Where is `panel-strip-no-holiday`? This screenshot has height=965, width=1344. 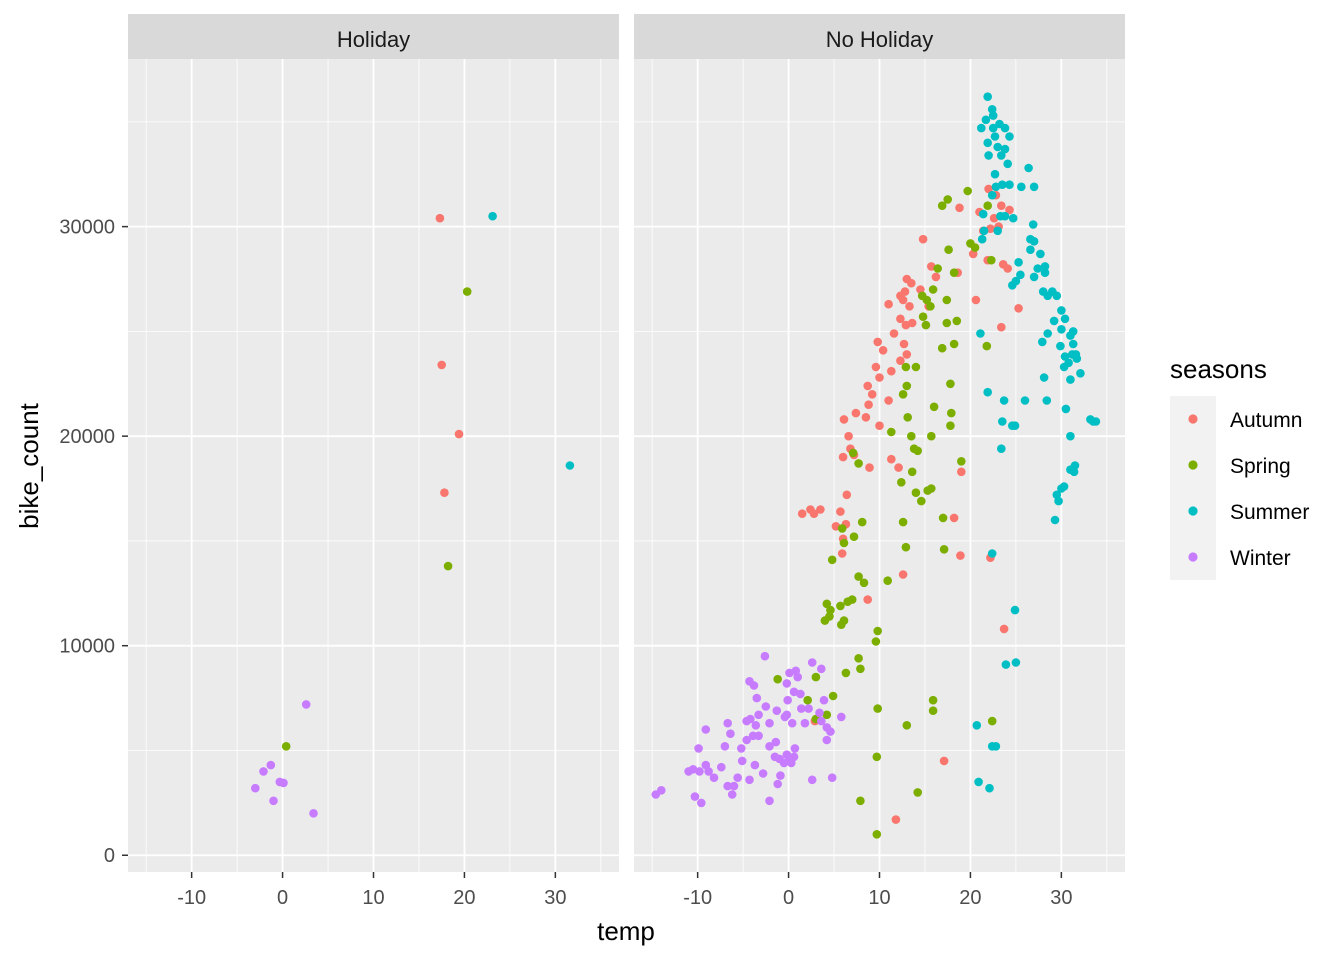
panel-strip-no-holiday is located at coordinates (879, 36).